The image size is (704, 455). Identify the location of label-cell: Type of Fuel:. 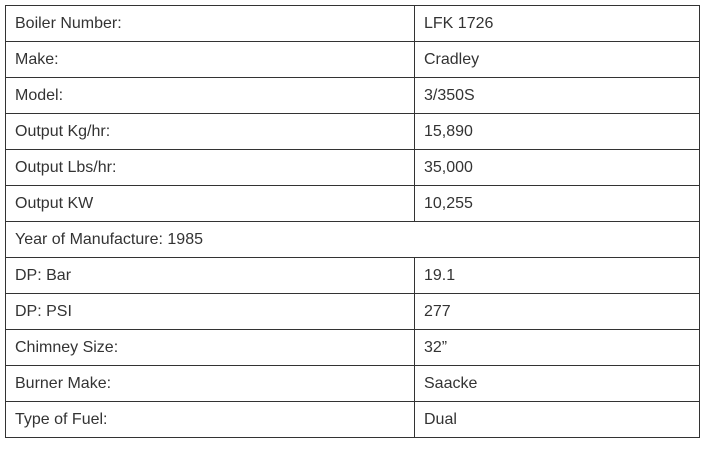
(210, 419).